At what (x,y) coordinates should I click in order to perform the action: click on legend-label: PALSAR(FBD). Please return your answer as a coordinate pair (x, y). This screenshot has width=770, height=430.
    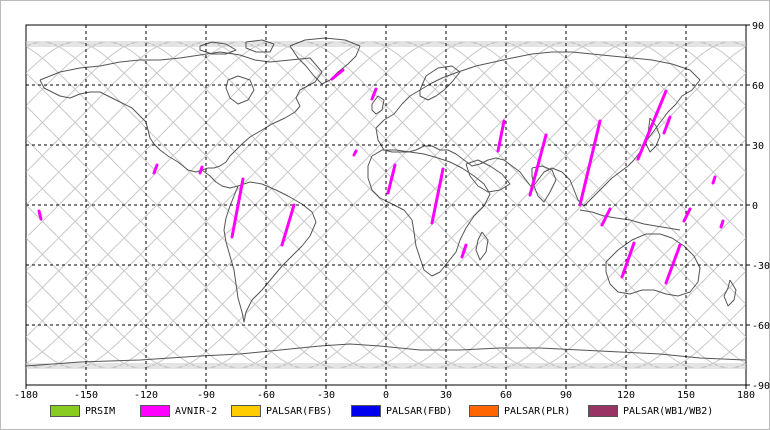
    Looking at the image, I should click on (419, 411).